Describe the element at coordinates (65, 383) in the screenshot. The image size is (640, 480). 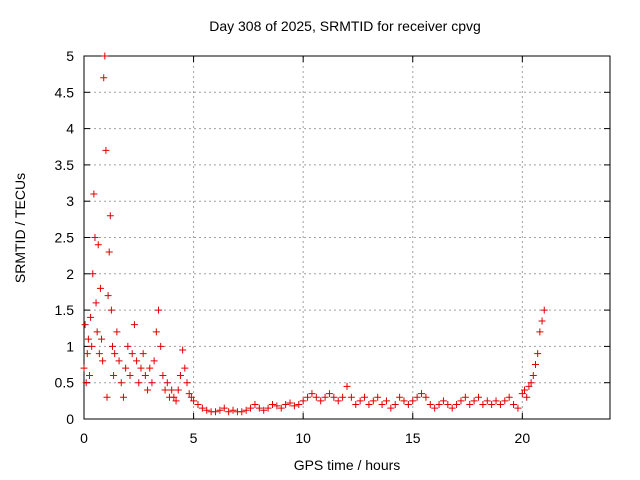
I see `y-tick-label: 0.5` at that location.